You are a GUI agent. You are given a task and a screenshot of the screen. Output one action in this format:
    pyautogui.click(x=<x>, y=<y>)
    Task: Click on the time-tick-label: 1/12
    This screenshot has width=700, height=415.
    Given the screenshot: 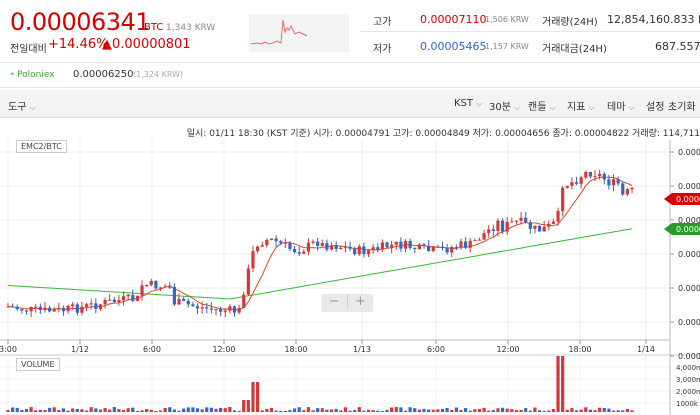 What is the action you would take?
    pyautogui.click(x=80, y=349)
    